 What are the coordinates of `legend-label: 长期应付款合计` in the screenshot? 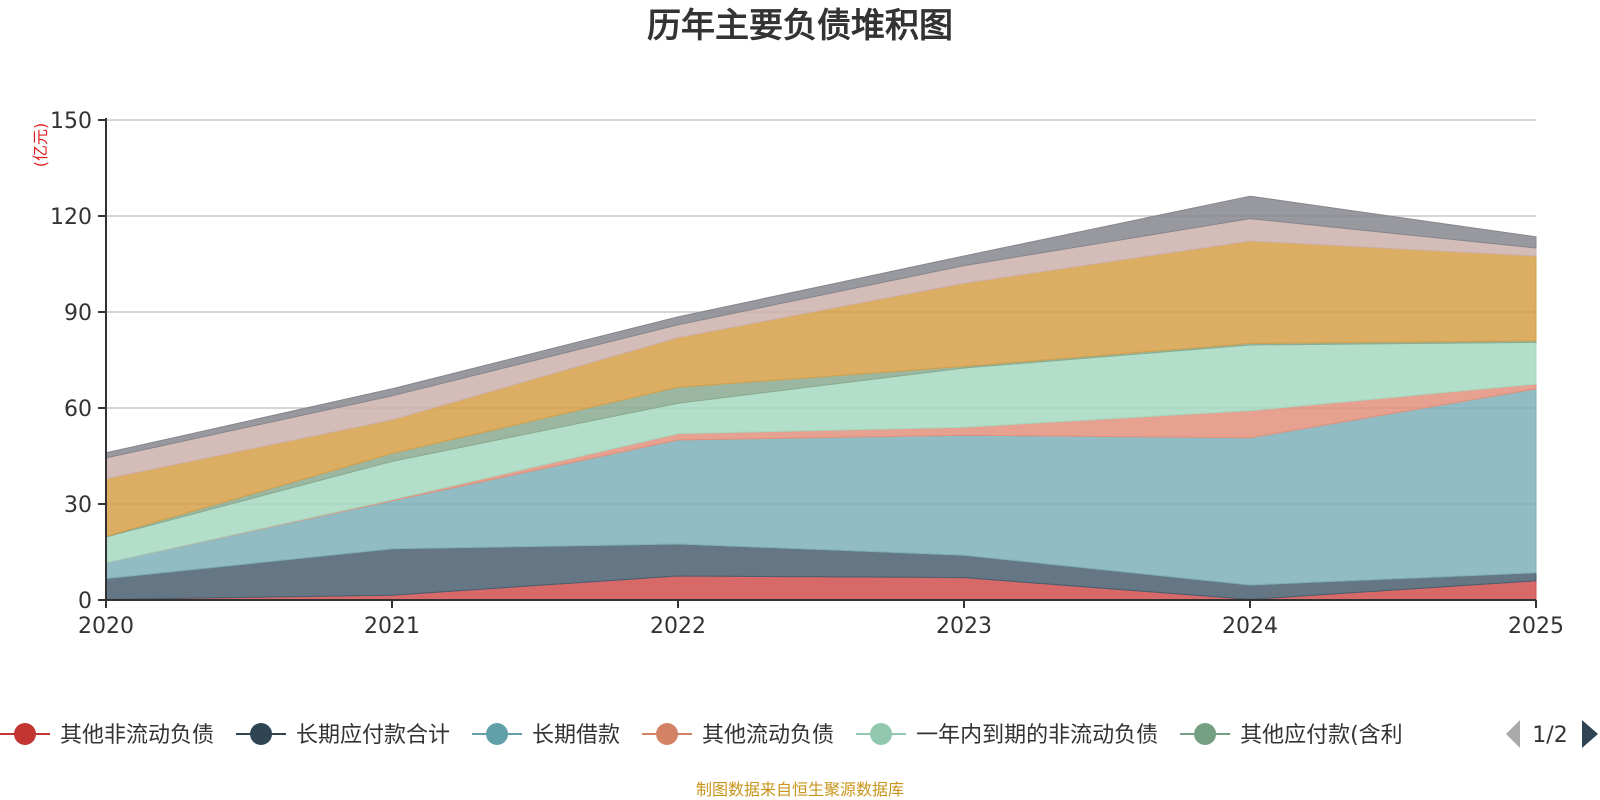 It's located at (373, 735).